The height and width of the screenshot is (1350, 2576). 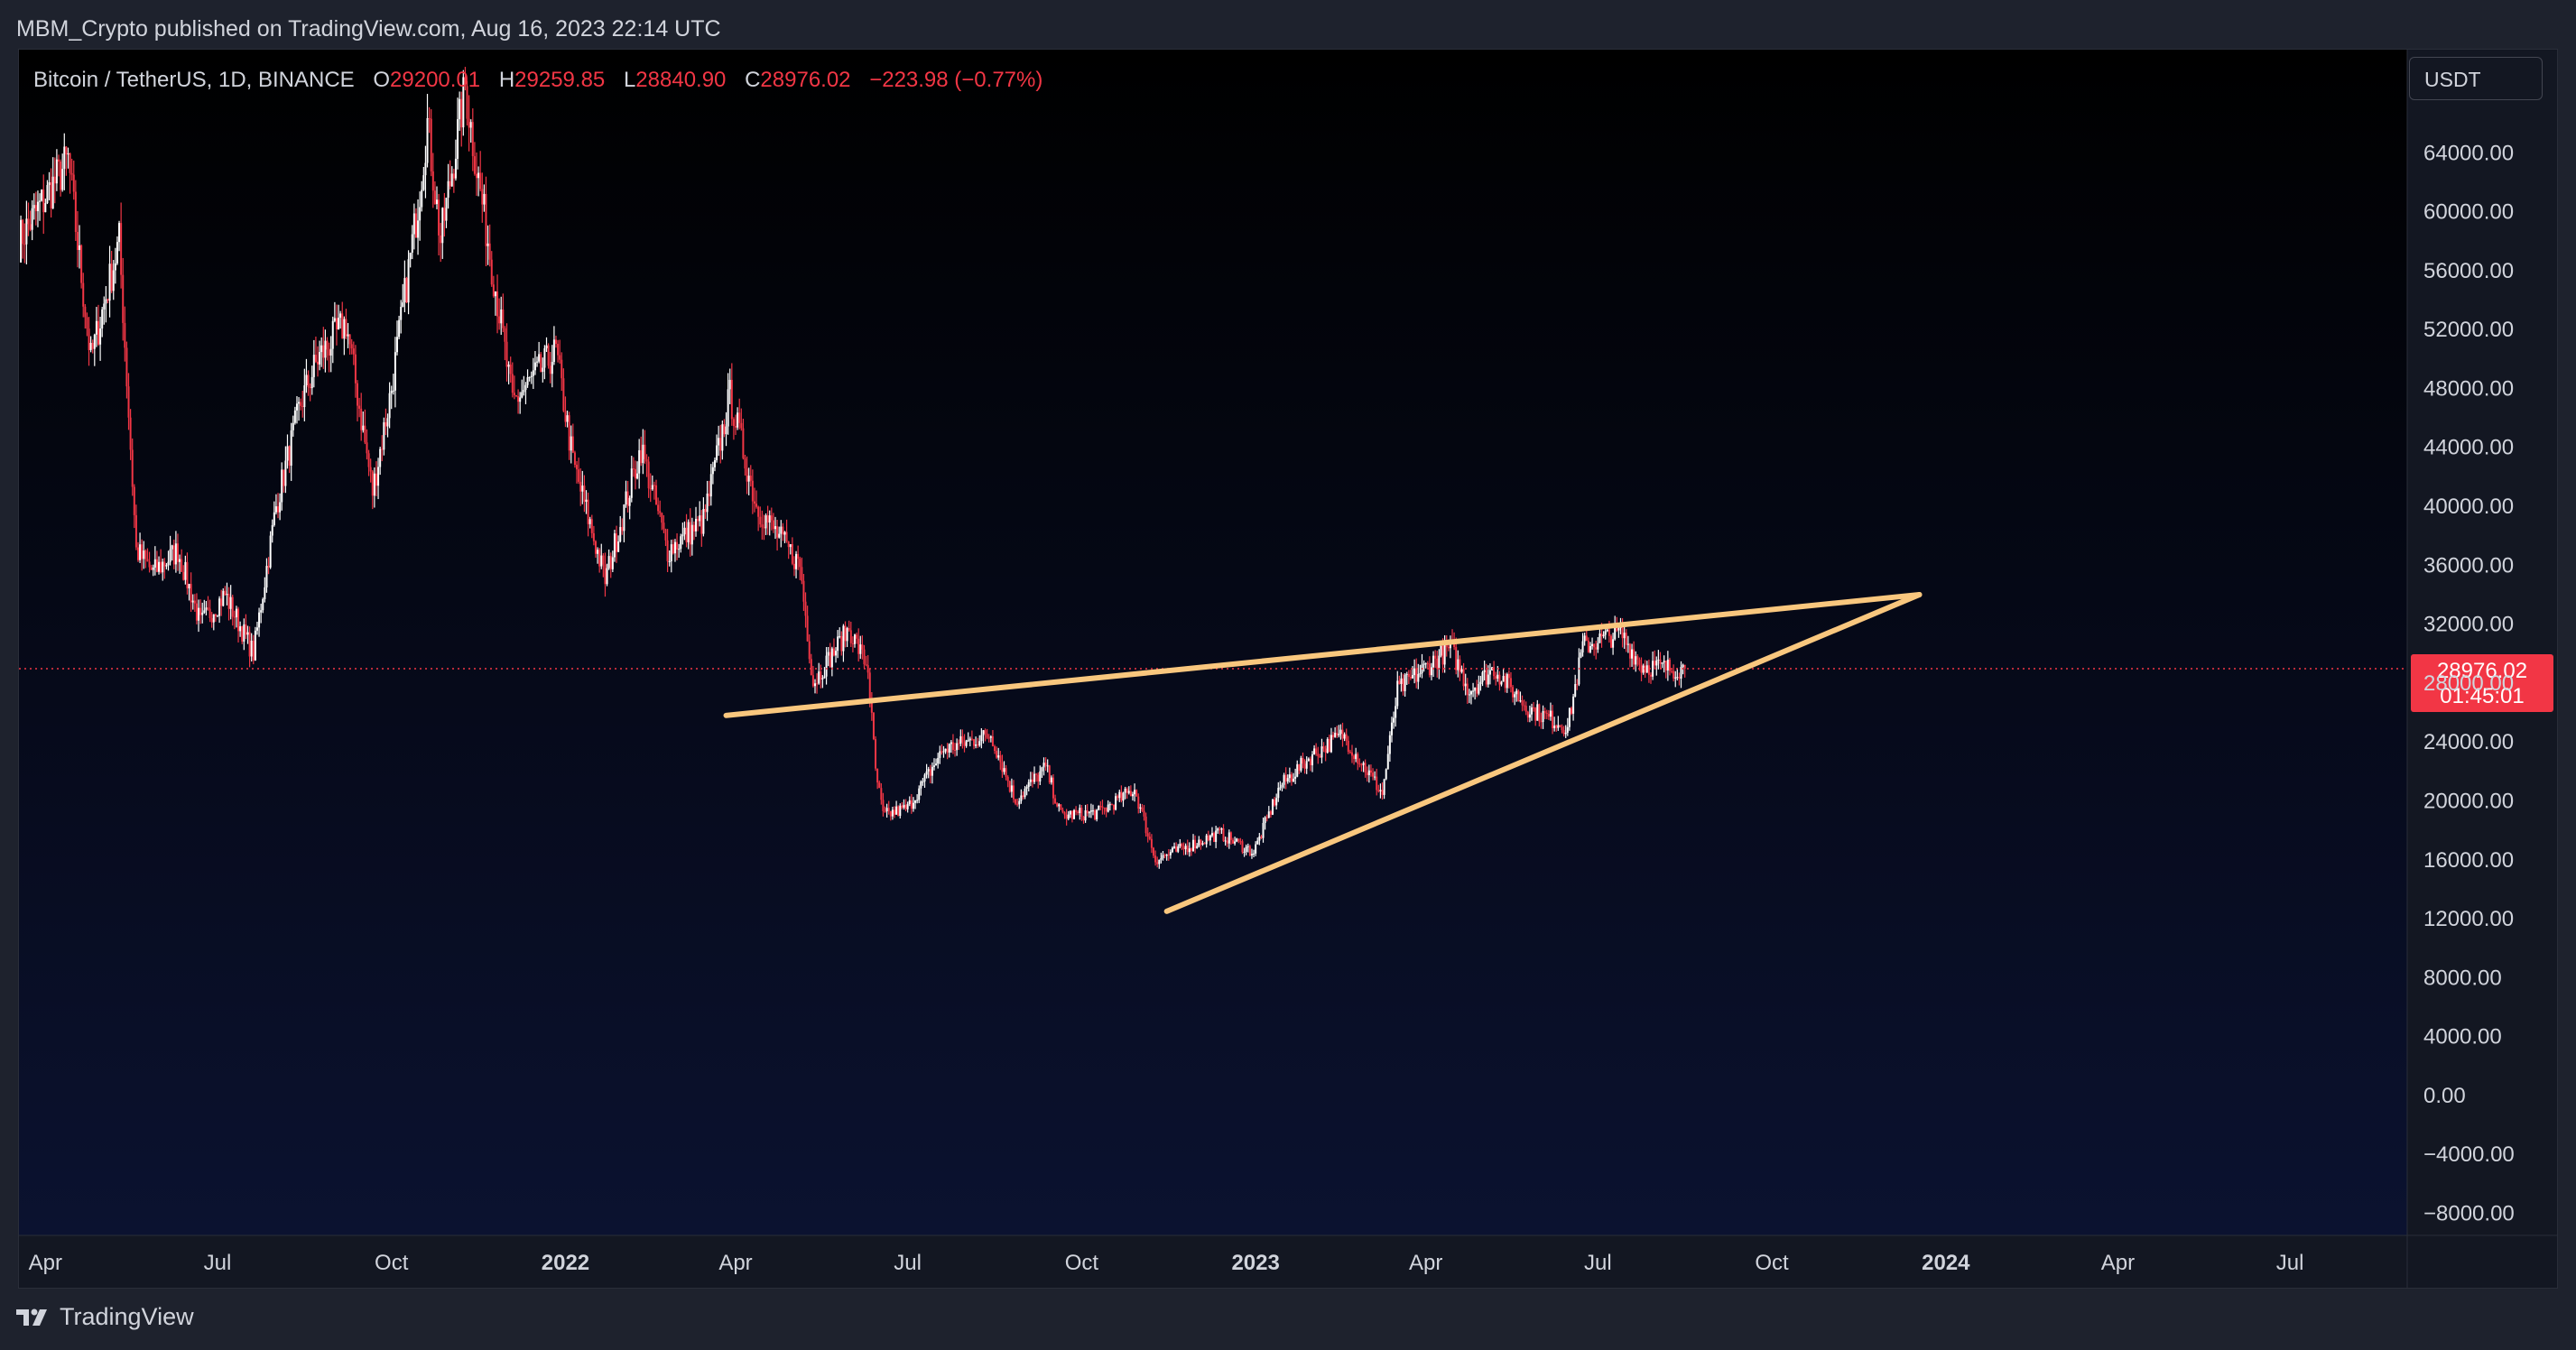 I want to click on price-tick-label: −4000.00, so click(x=2469, y=1154).